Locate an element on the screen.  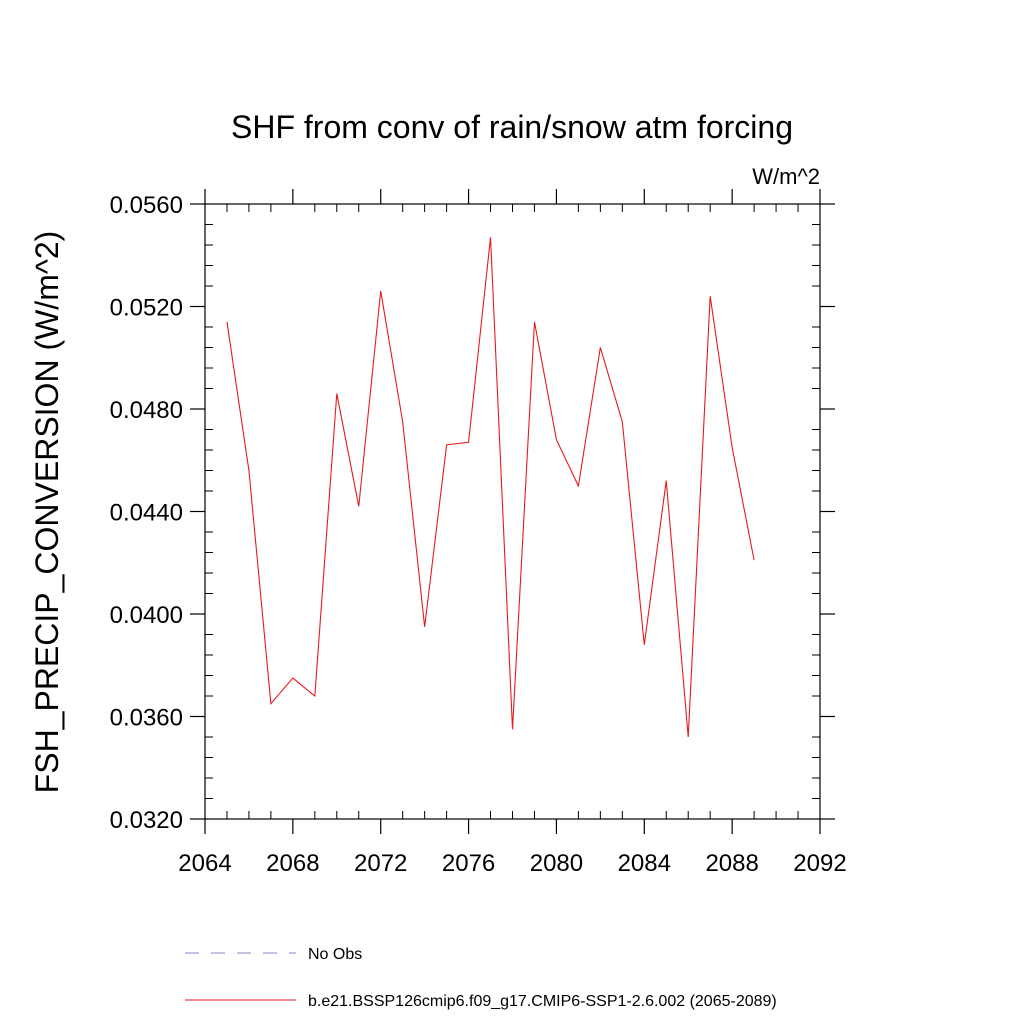
x-tick-label: 2076 is located at coordinates (468, 863).